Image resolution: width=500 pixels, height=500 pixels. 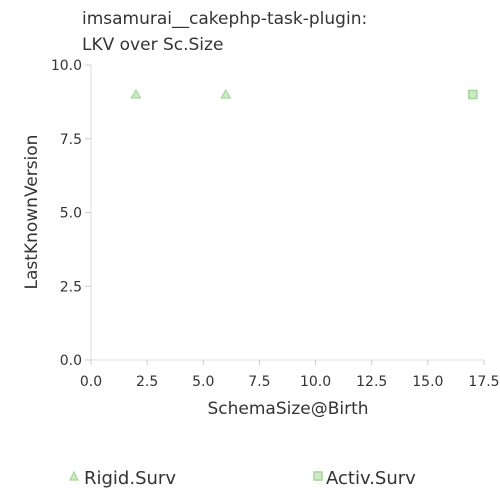 I want to click on y-tick-label: 10.0, so click(x=66, y=66).